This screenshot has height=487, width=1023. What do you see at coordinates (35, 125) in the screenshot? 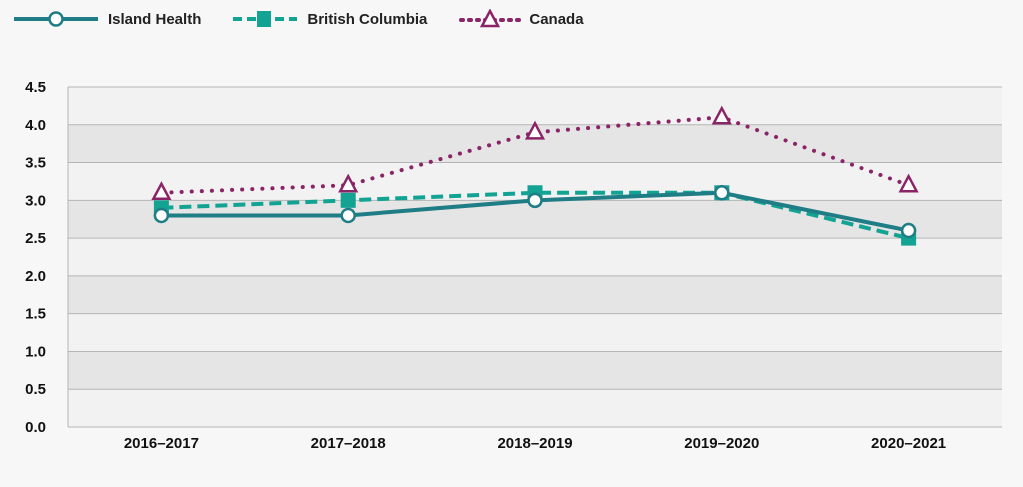
I see `y-tick-label: 4.0` at bounding box center [35, 125].